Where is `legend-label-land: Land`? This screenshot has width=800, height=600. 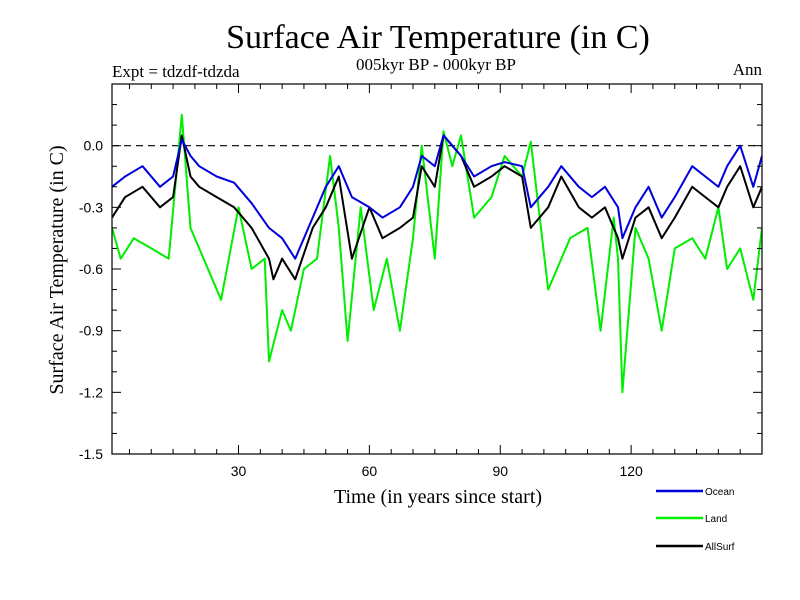
legend-label-land: Land is located at coordinates (716, 519).